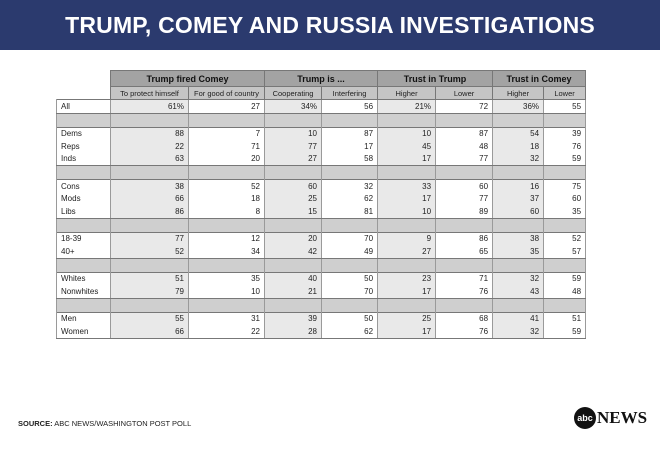 This screenshot has height=450, width=660. I want to click on row-label: Reps, so click(83, 146).